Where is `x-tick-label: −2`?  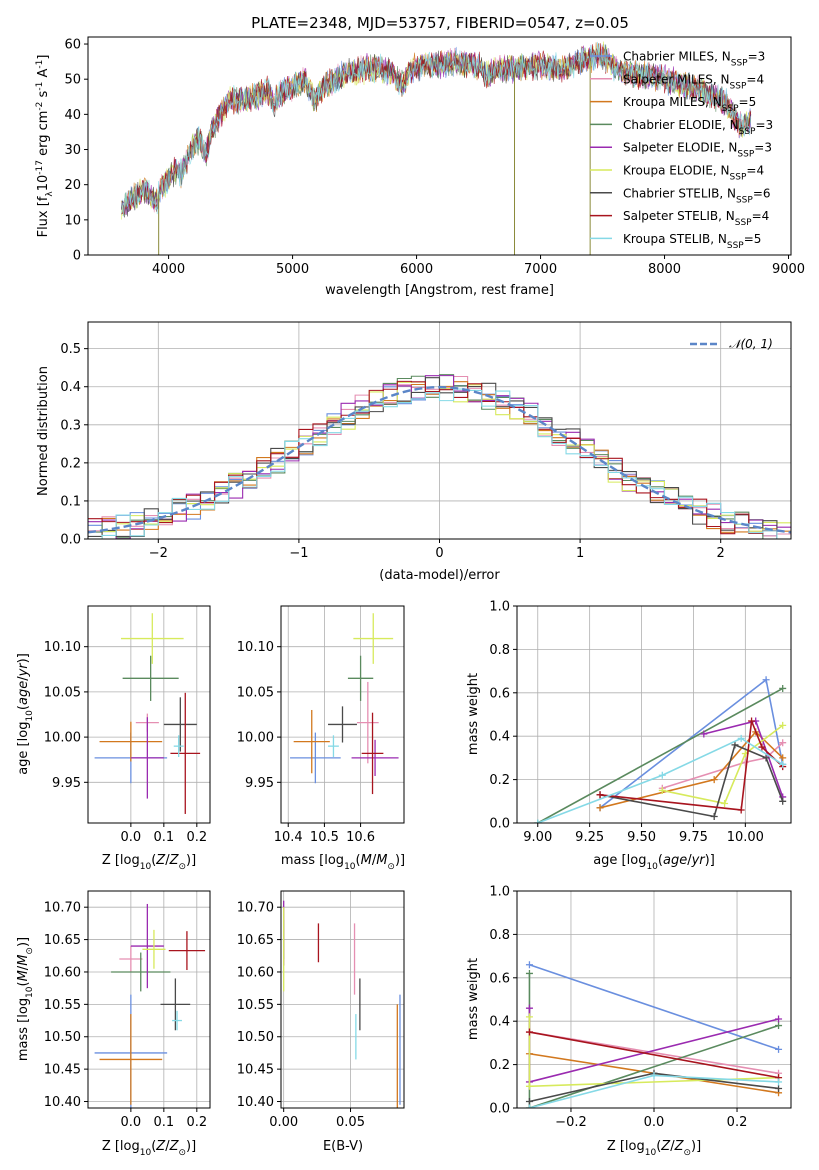 x-tick-label: −2 is located at coordinates (158, 553).